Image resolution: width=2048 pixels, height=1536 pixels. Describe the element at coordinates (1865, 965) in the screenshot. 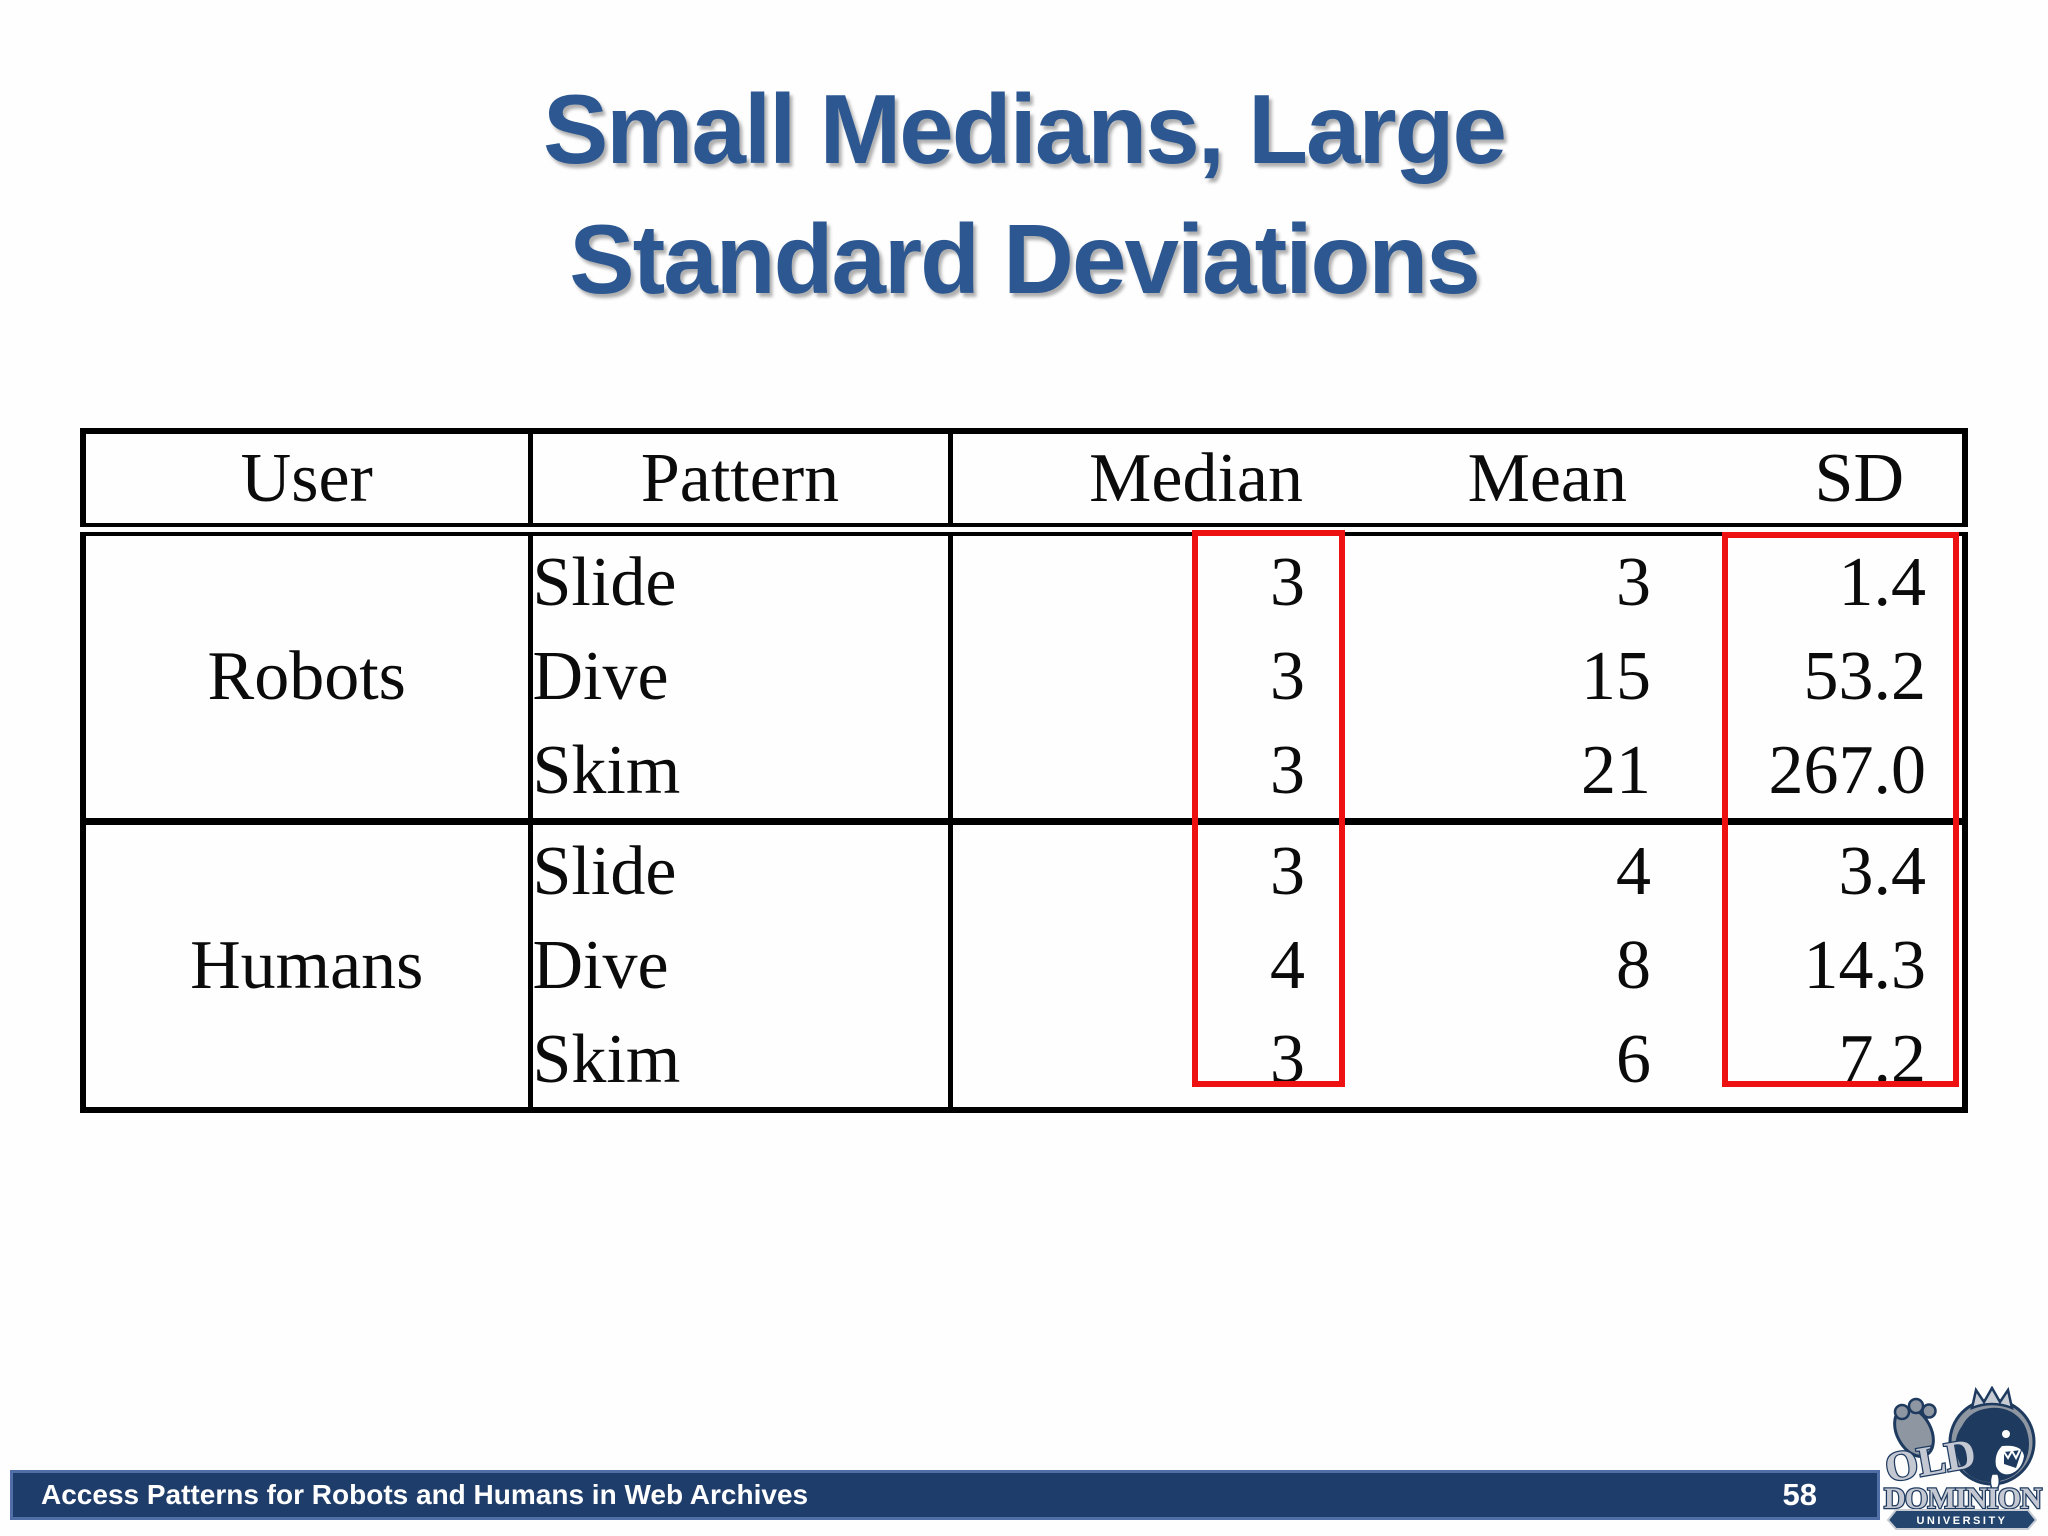

I see `sd-cell: 14.3` at that location.